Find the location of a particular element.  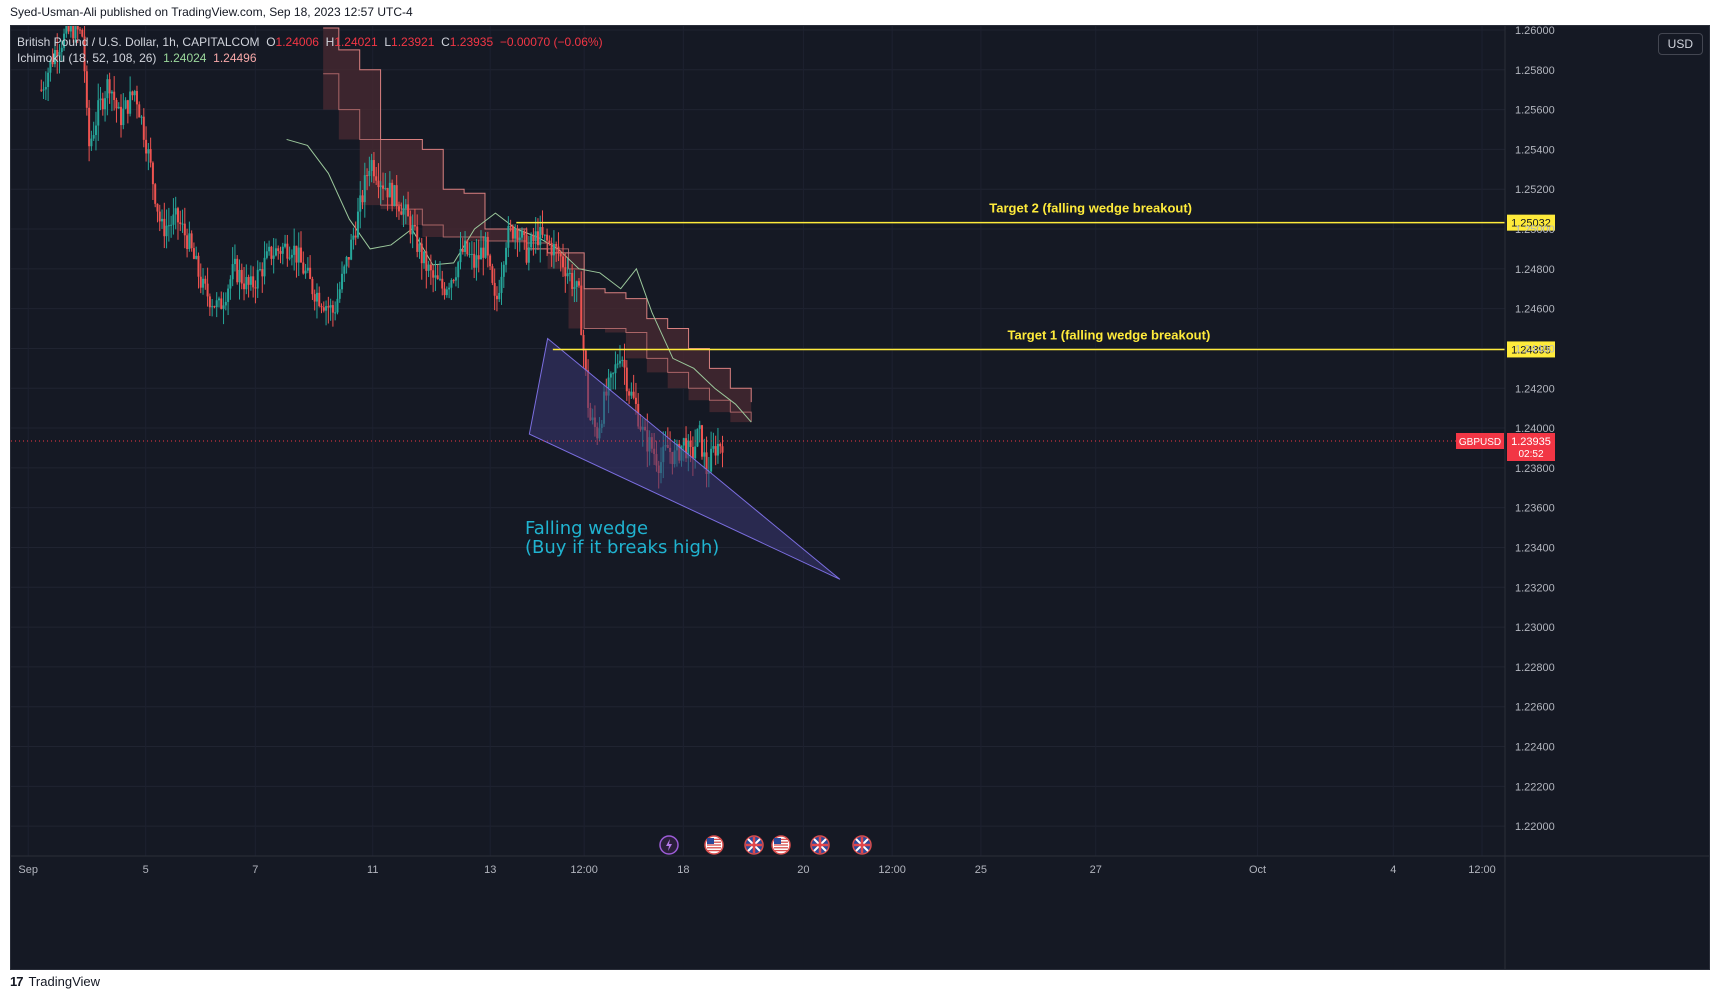

y-tick-label: 1.24600 is located at coordinates (1535, 310).